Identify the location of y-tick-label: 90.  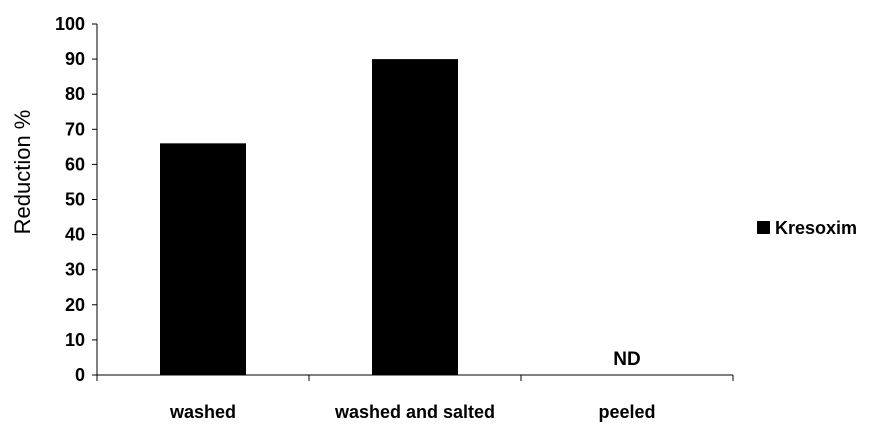
(75, 59).